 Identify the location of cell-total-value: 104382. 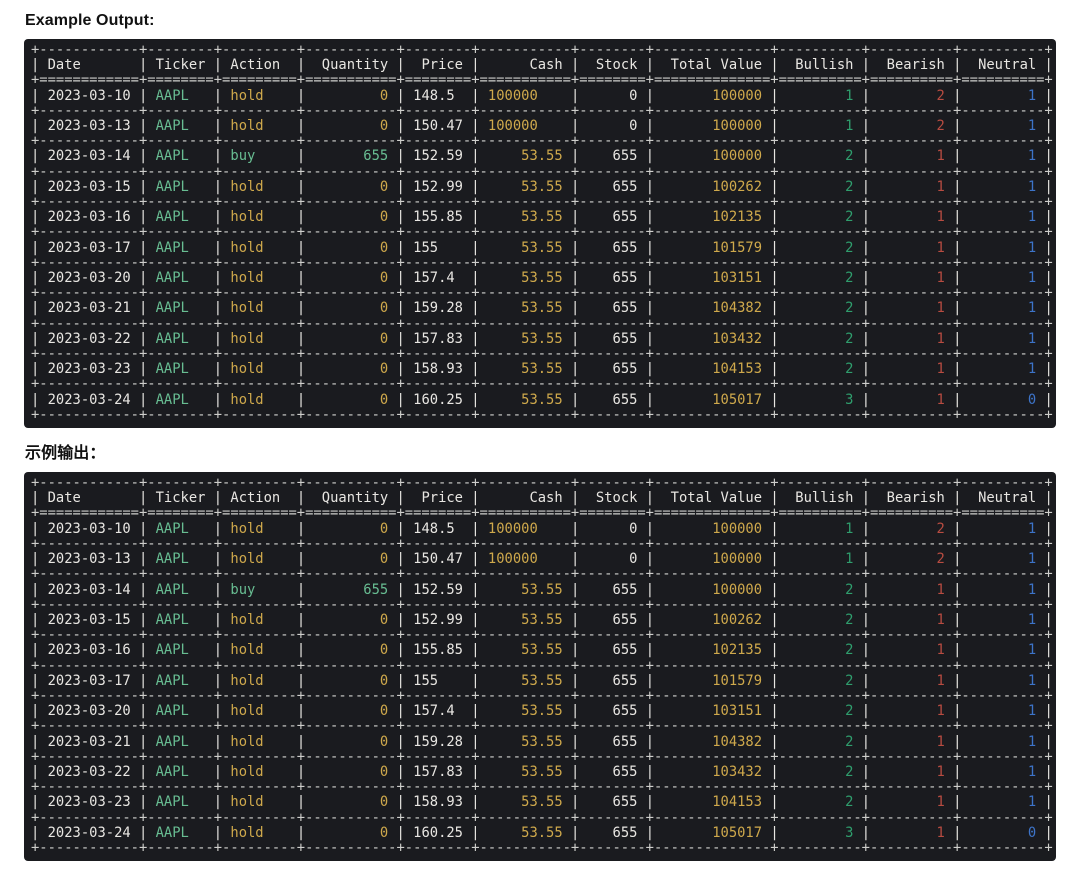
(712, 741).